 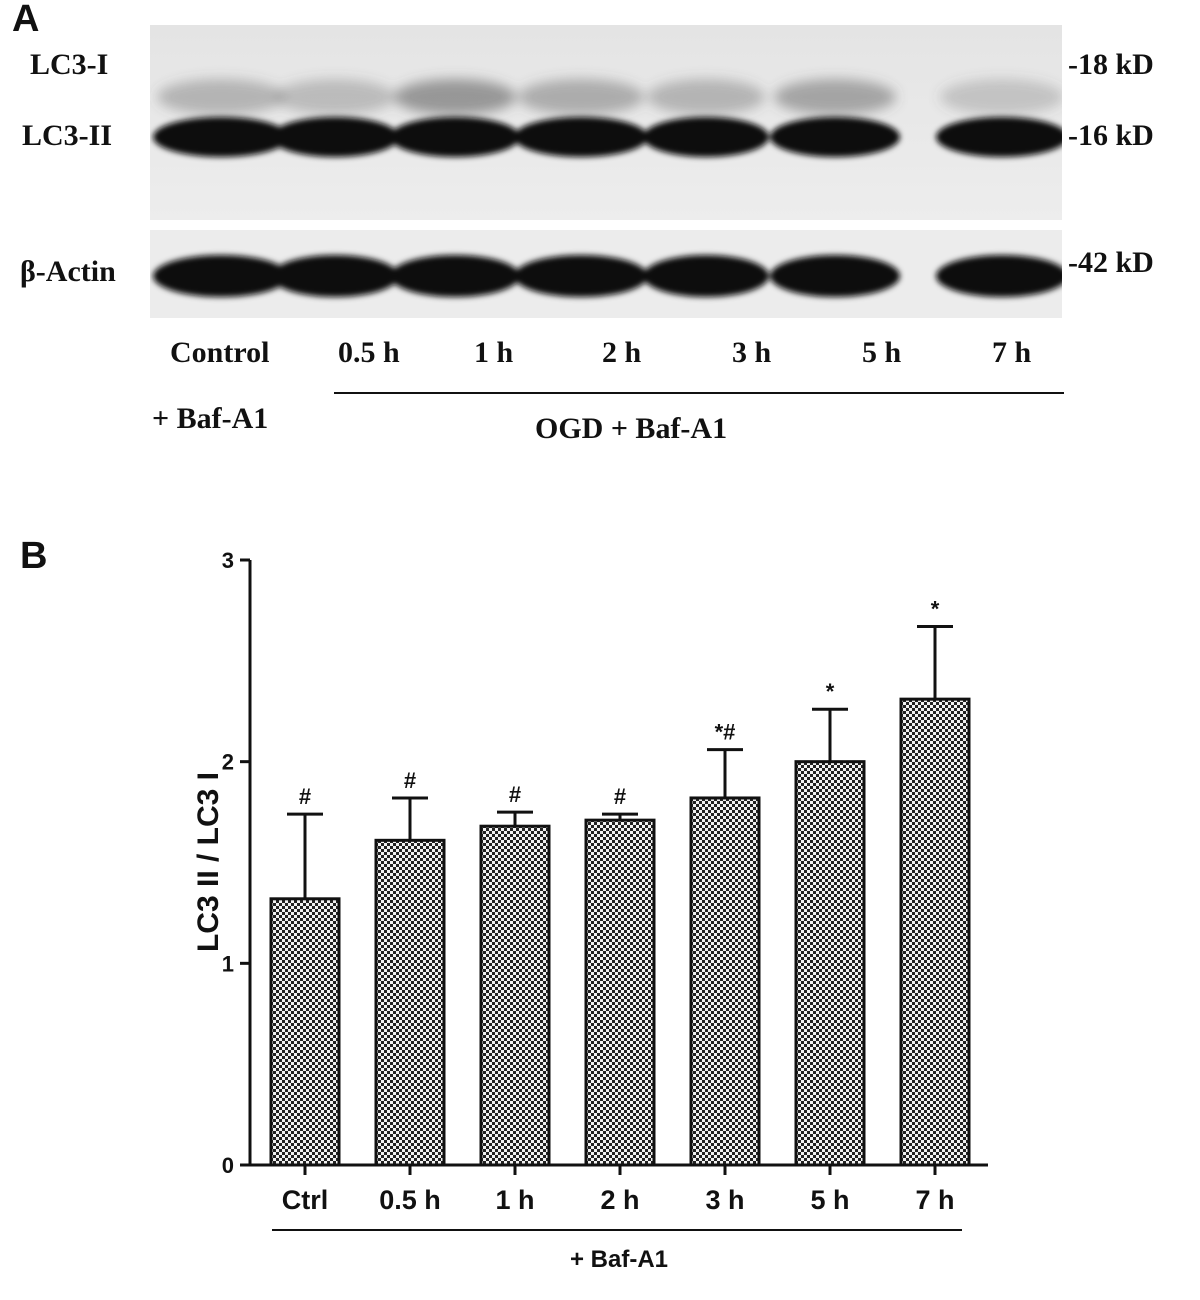 I want to click on x-tick-label: 2 h, so click(x=619, y=1200).